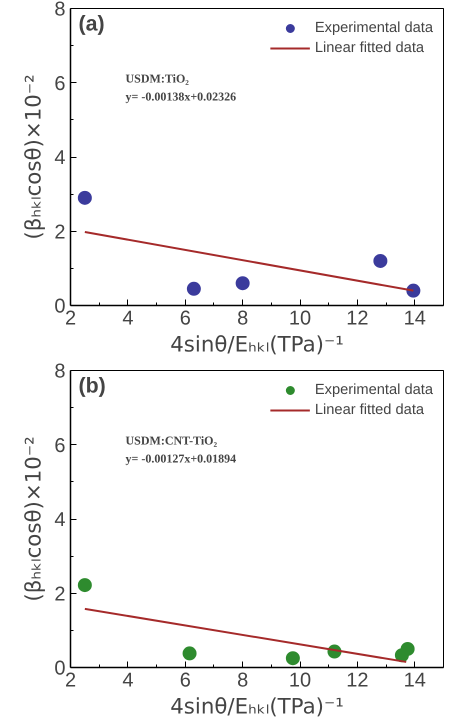 The width and height of the screenshot is (461, 725). I want to click on annotation: USDM:CNT-TiO₂, so click(172, 441).